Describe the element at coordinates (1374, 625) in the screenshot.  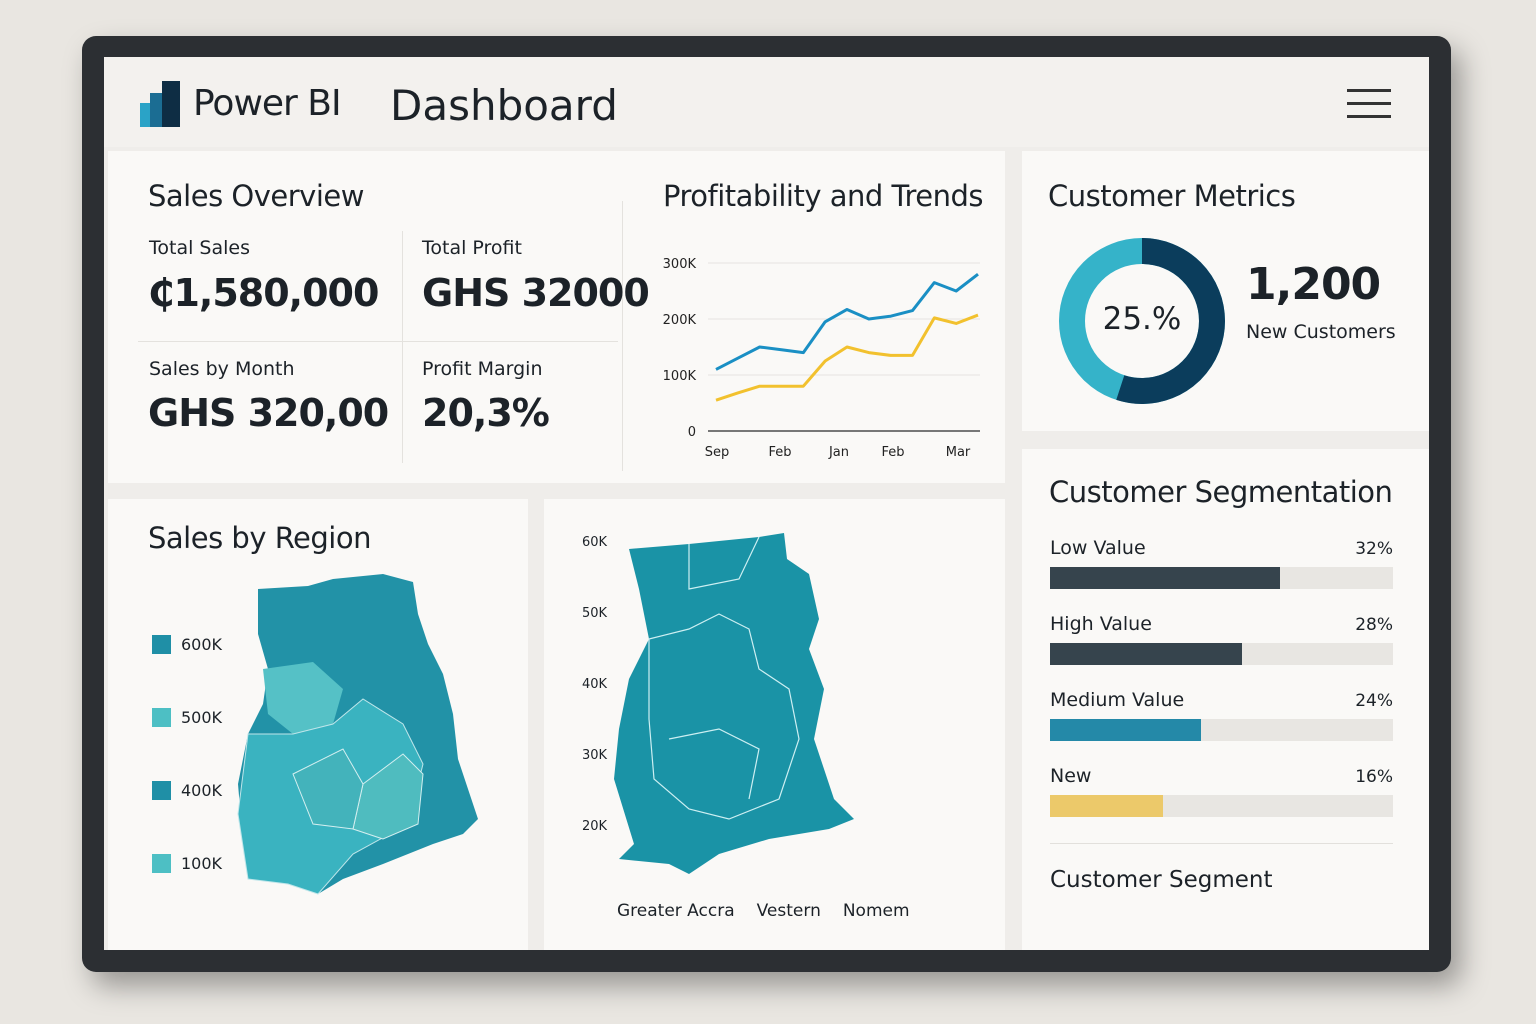
I see `segment-percent: 28%` at that location.